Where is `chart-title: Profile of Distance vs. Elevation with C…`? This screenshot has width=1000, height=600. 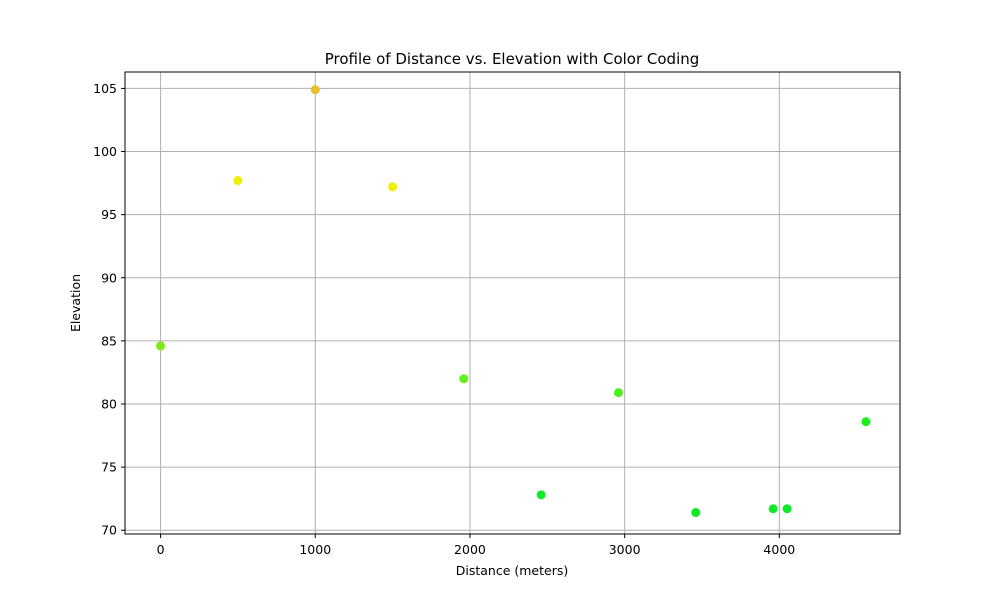
chart-title: Profile of Distance vs. Elevation with C… is located at coordinates (512, 59).